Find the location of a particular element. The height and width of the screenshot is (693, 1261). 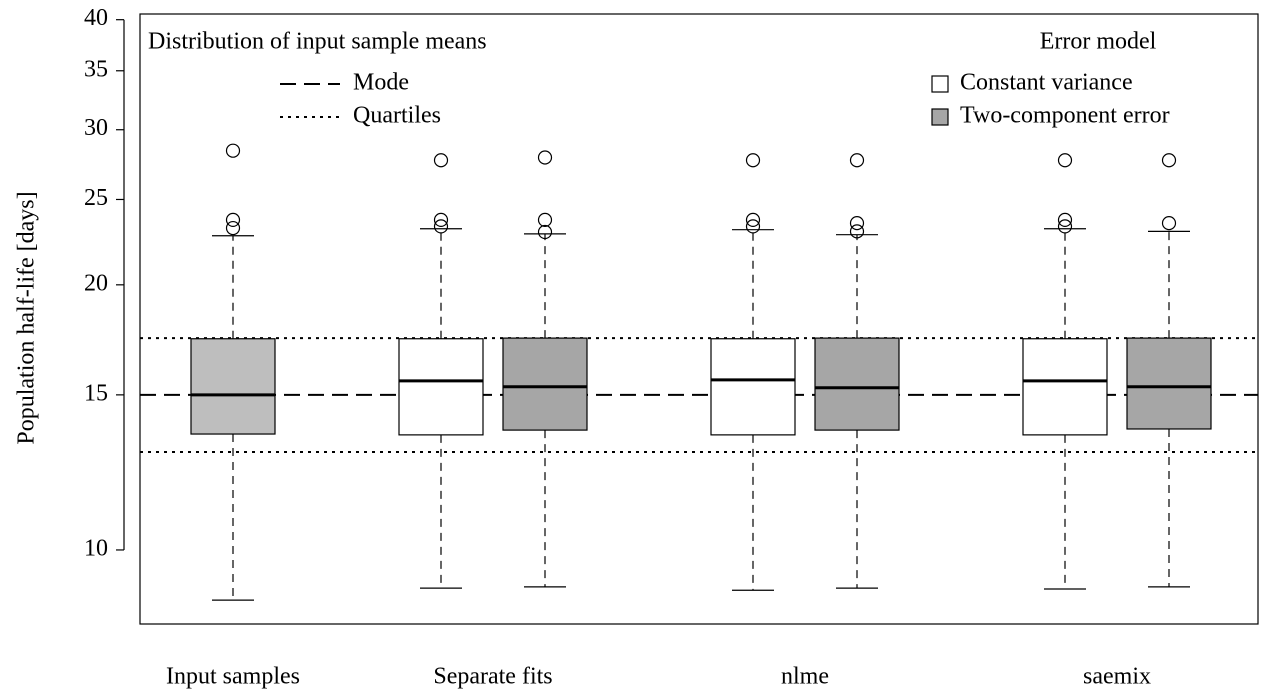

y-tick-label: 30 is located at coordinates (96, 128).